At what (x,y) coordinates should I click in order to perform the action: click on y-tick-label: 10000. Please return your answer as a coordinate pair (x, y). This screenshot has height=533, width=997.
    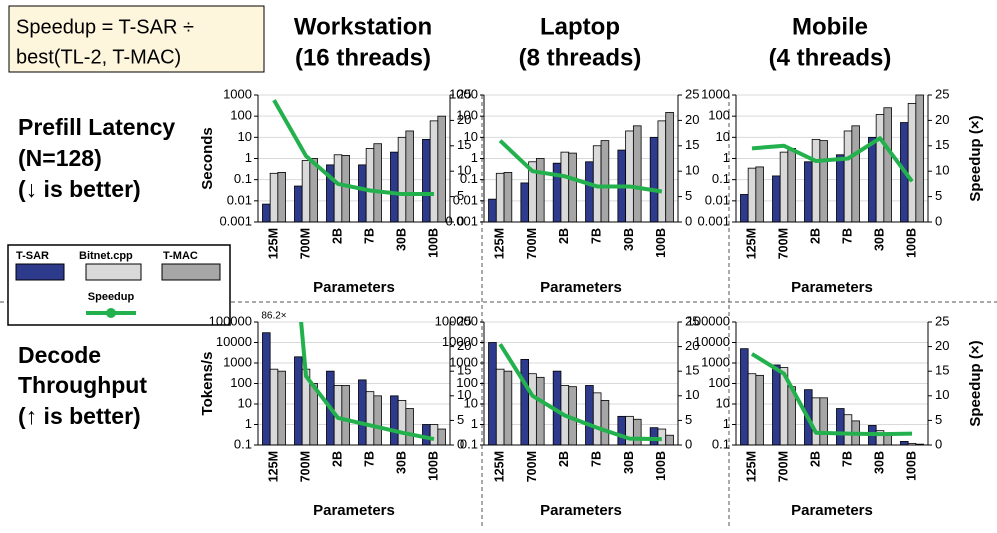
    Looking at the image, I should click on (712, 341).